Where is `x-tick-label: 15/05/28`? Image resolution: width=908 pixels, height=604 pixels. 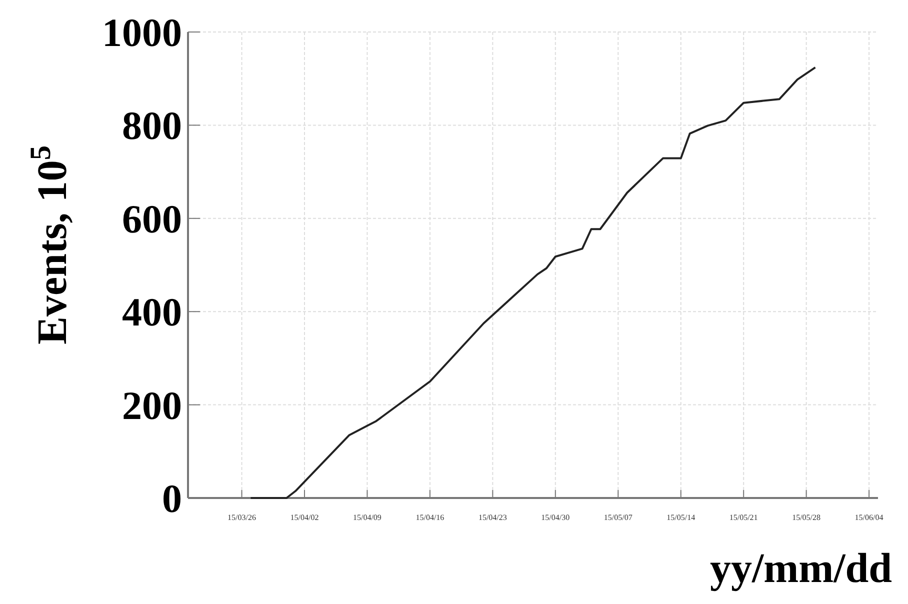
x-tick-label: 15/05/28 is located at coordinates (806, 517).